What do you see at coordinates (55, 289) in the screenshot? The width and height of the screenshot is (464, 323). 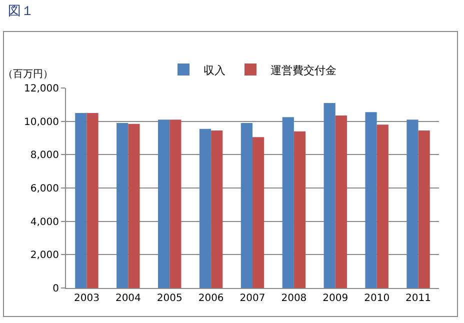 I see `y-tick-label: 0` at bounding box center [55, 289].